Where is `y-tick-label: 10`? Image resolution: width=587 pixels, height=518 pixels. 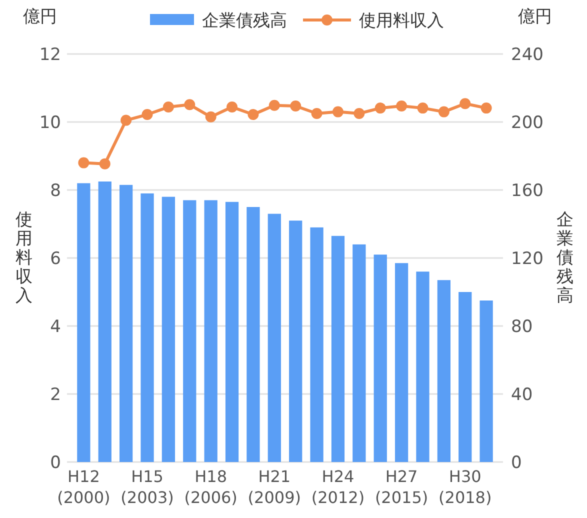
y-tick-label: 10 is located at coordinates (50, 122).